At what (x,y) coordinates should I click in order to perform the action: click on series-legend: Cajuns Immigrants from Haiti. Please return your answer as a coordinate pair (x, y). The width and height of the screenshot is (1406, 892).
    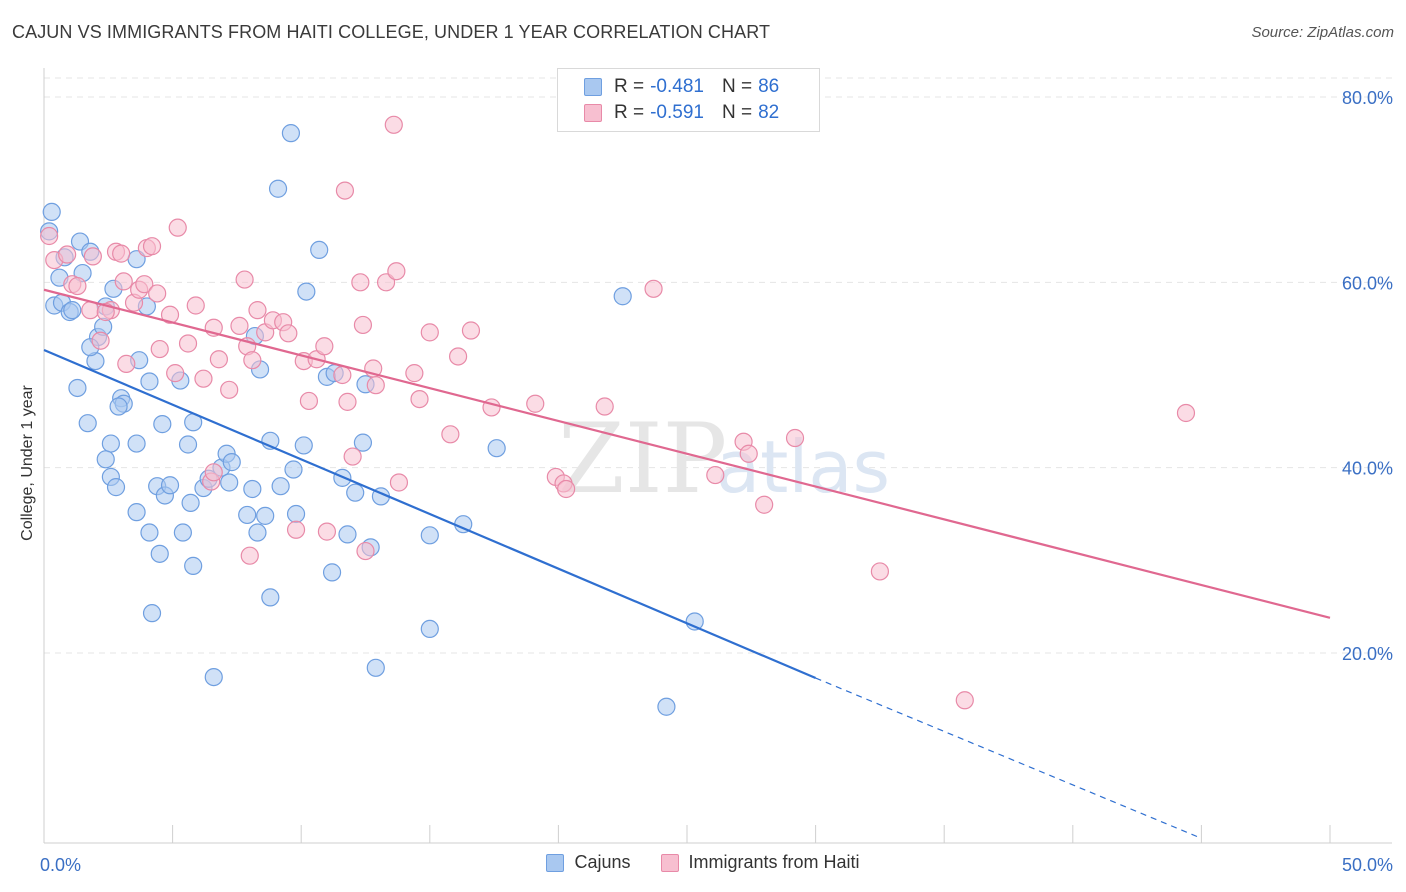
    Looking at the image, I should click on (703, 862).